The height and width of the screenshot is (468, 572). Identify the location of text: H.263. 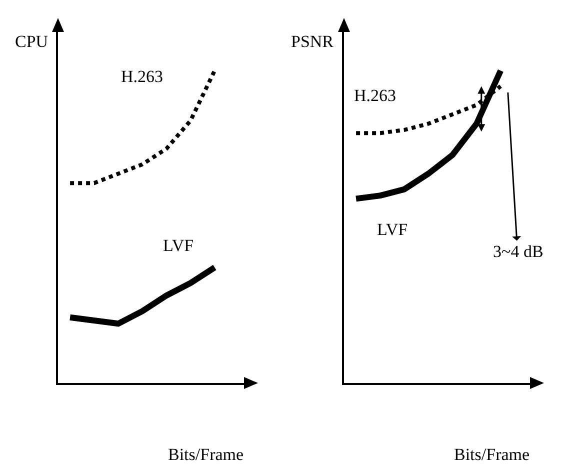
(142, 76).